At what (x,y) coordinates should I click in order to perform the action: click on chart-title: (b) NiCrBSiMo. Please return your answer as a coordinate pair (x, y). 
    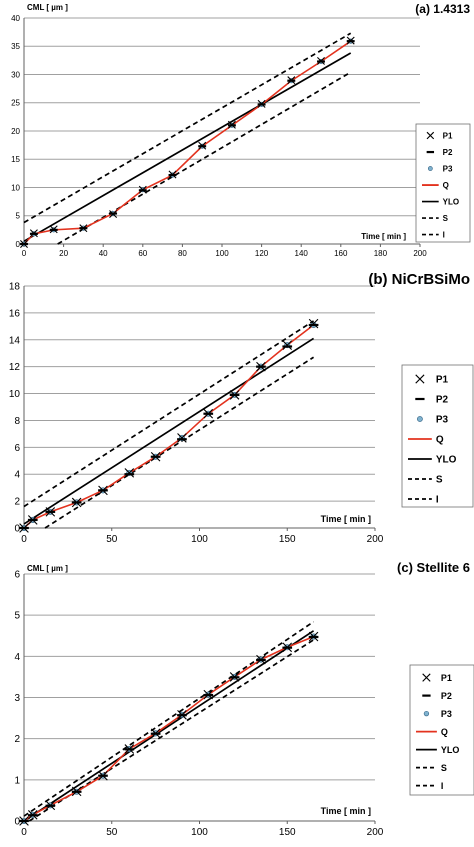
    Looking at the image, I should click on (419, 279).